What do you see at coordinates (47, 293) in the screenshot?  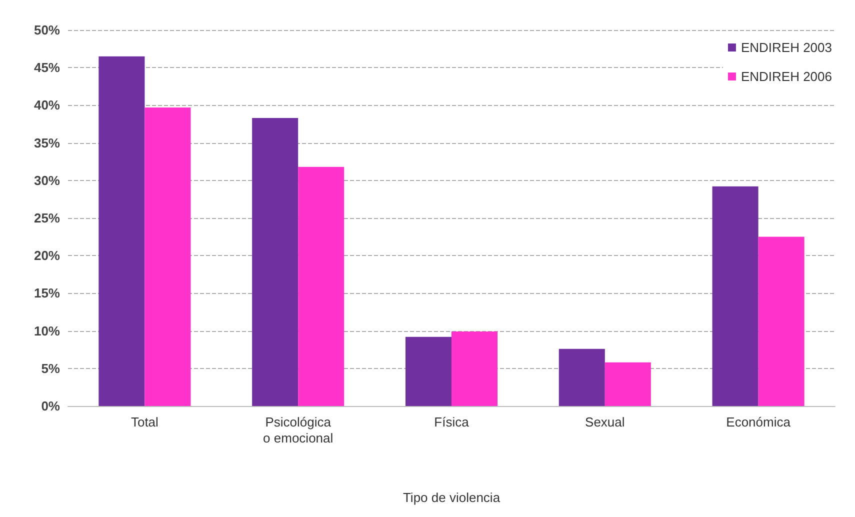 I see `y-tick-label: 15%` at bounding box center [47, 293].